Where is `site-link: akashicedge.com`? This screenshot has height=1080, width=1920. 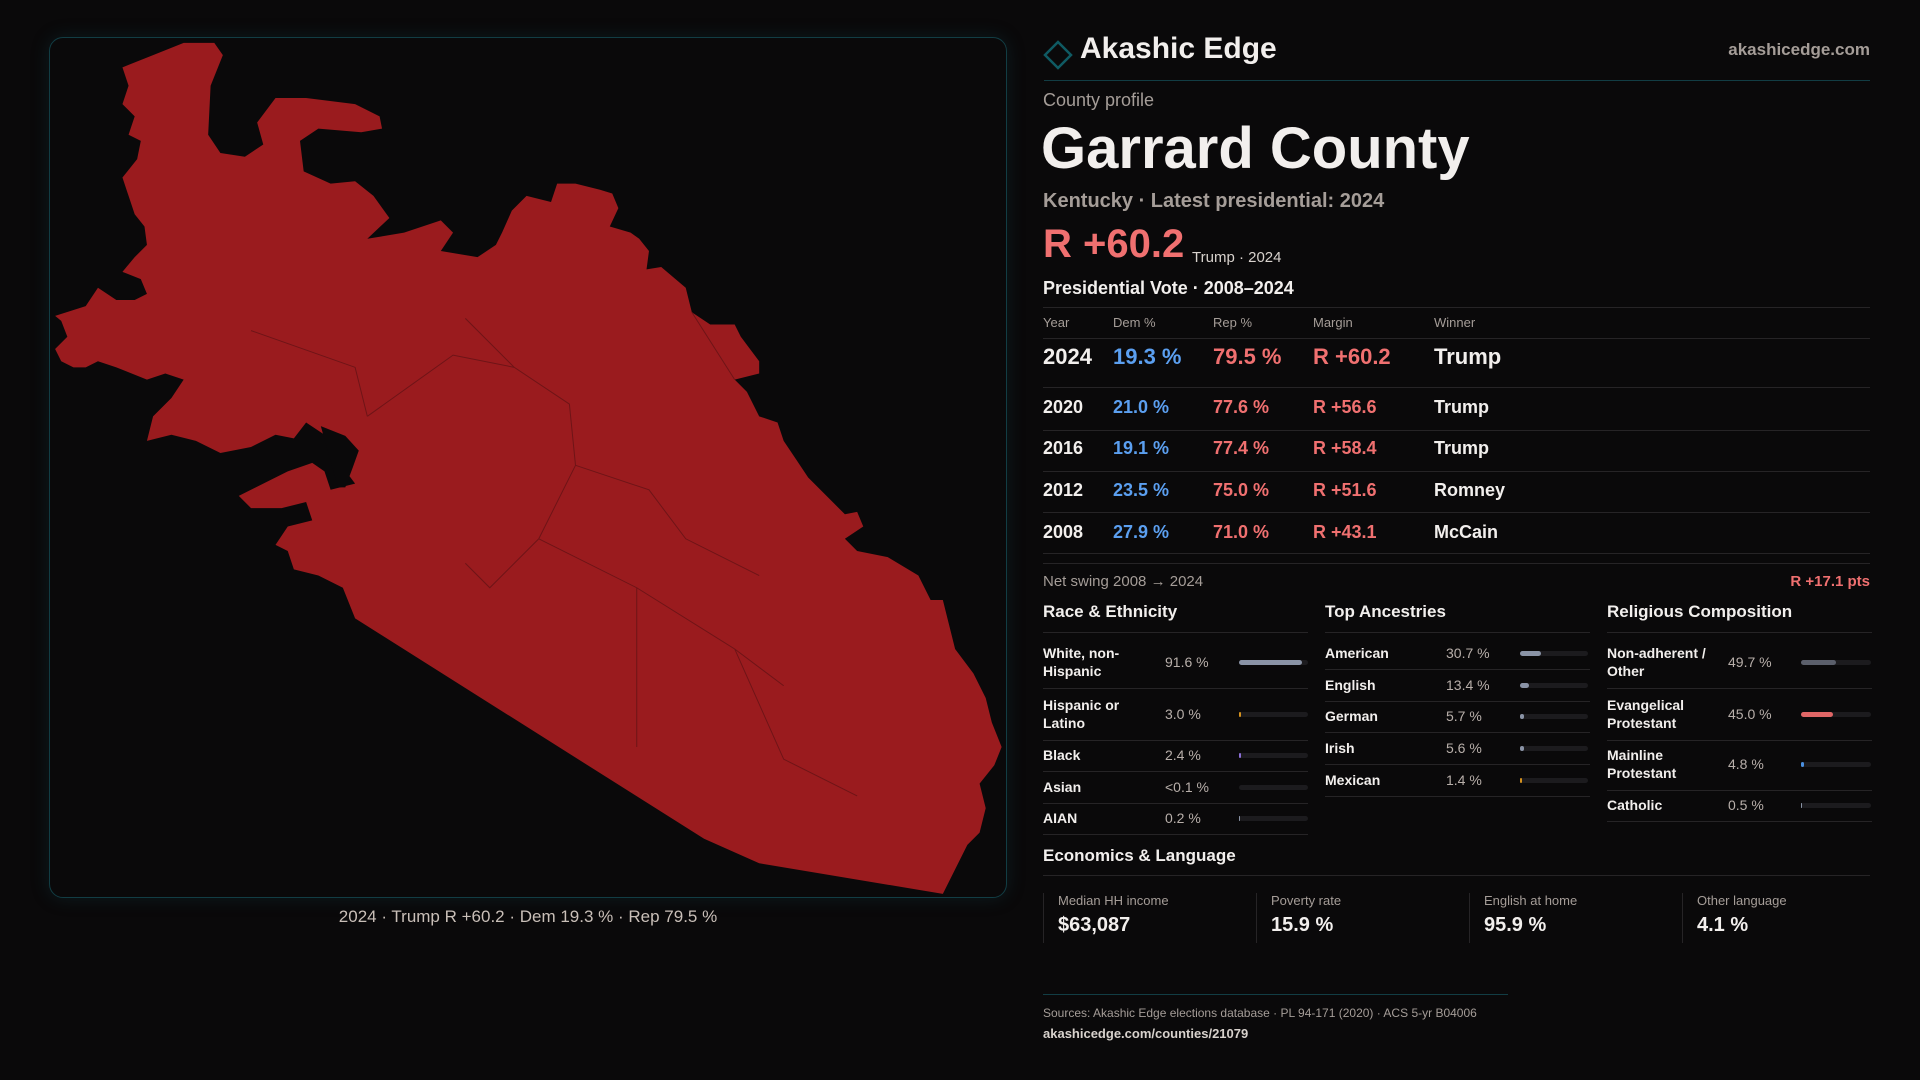 site-link: akashicedge.com is located at coordinates (1799, 49).